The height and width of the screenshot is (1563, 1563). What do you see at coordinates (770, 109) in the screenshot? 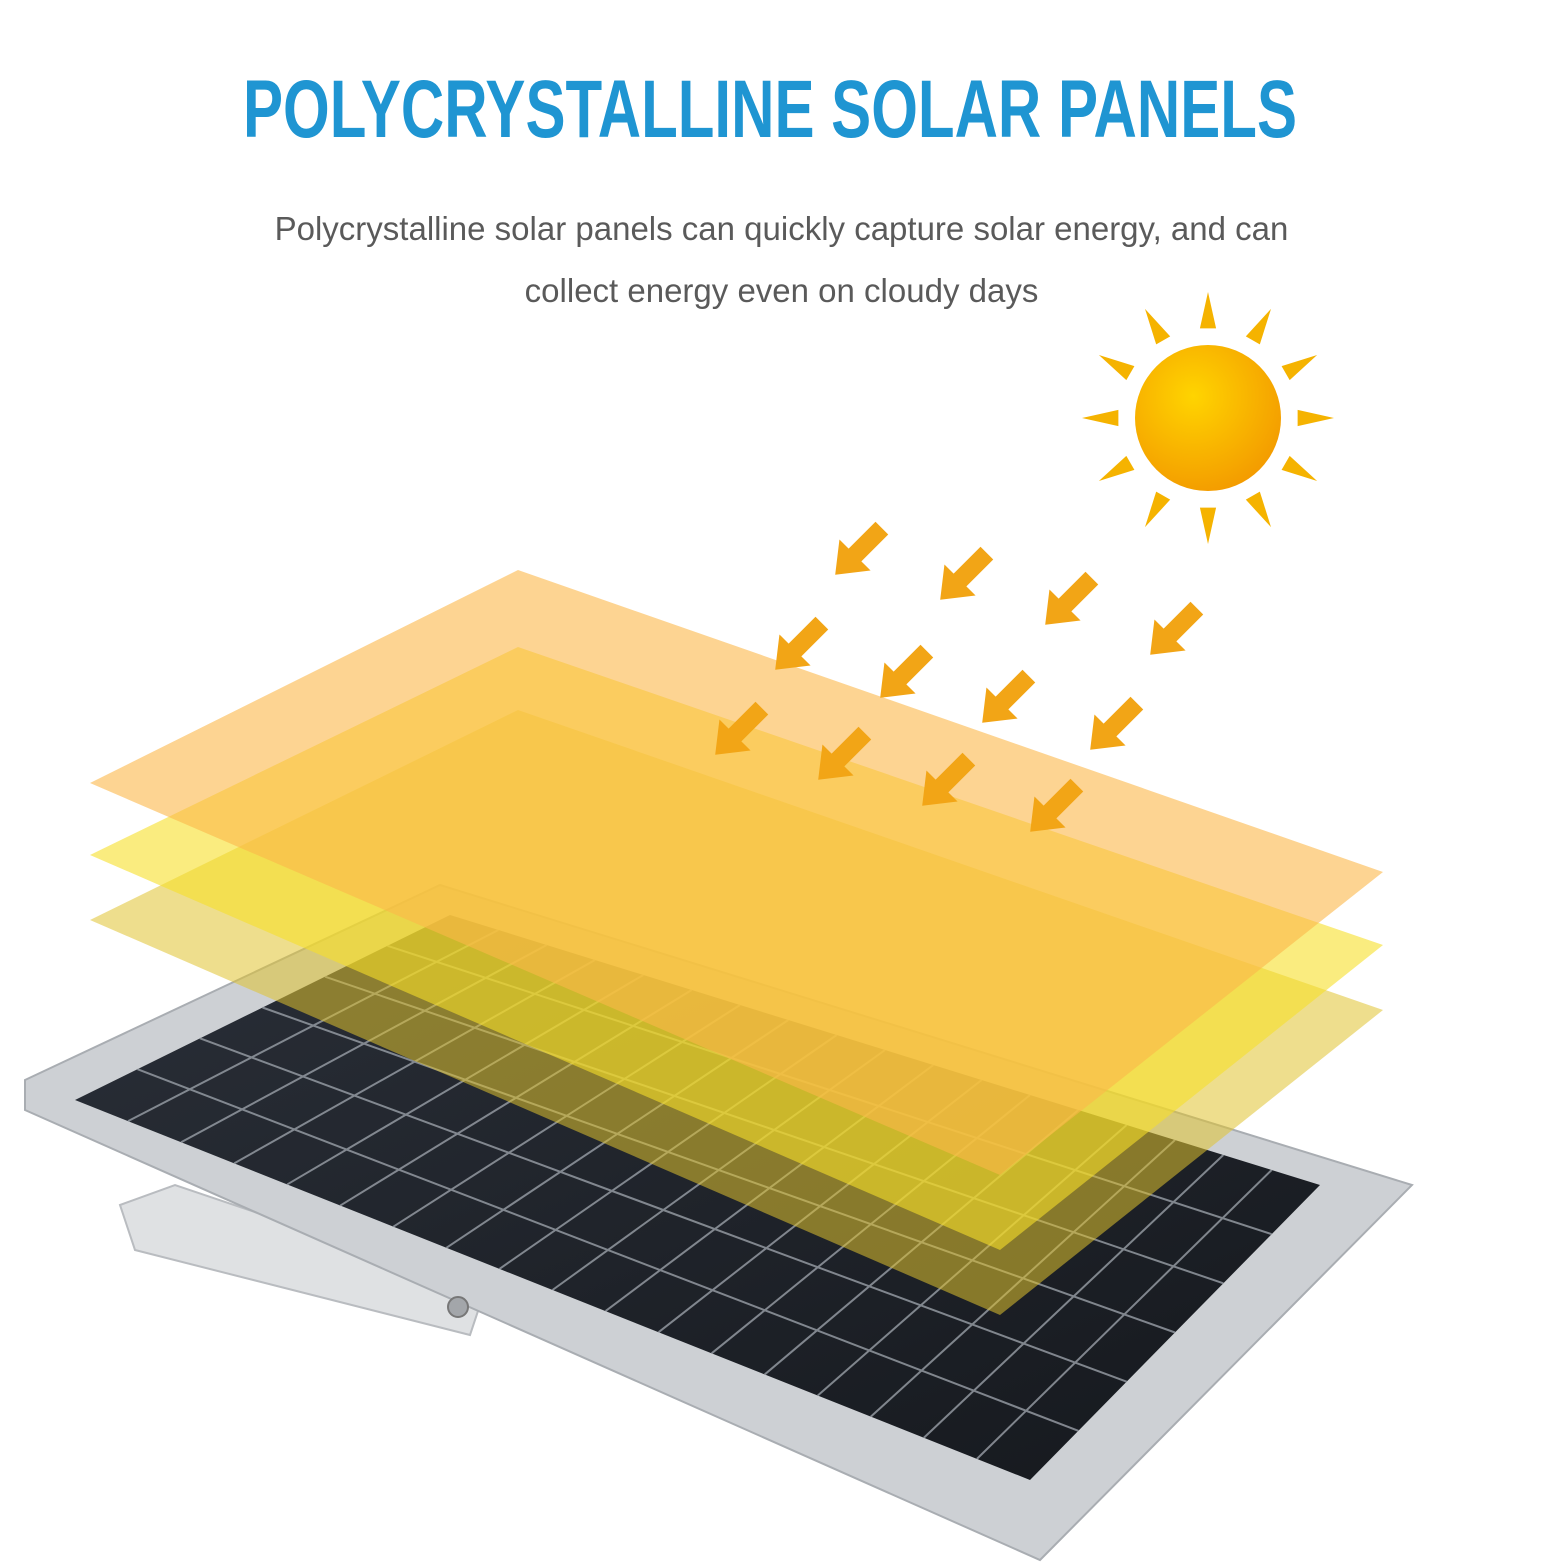
I see `page-title: POLYCRYSTALLINE SOLAR PANELS` at bounding box center [770, 109].